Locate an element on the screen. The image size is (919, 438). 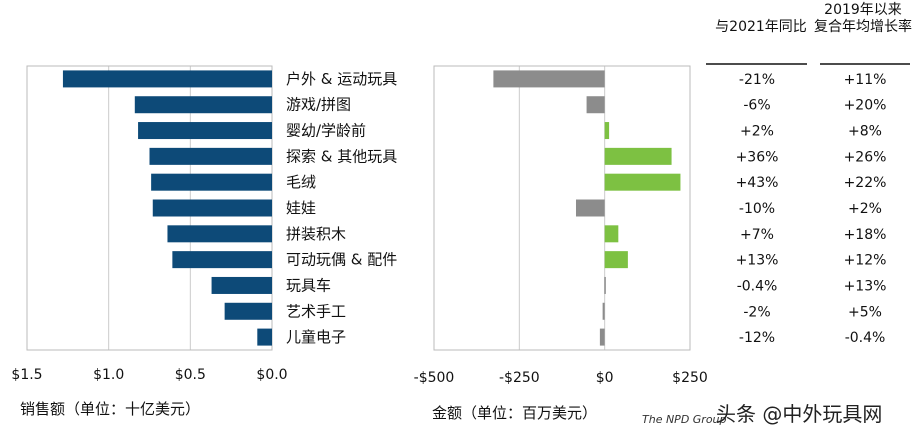
yoy-value: +2% is located at coordinates (757, 132).